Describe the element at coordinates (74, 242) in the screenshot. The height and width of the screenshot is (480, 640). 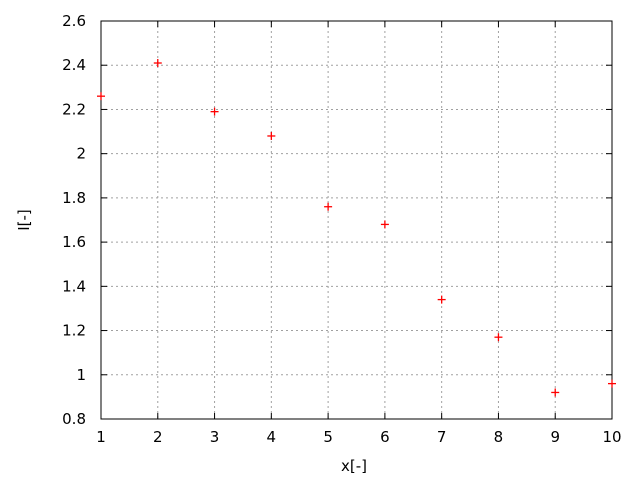
I see `y-tick-label: 1.6` at that location.